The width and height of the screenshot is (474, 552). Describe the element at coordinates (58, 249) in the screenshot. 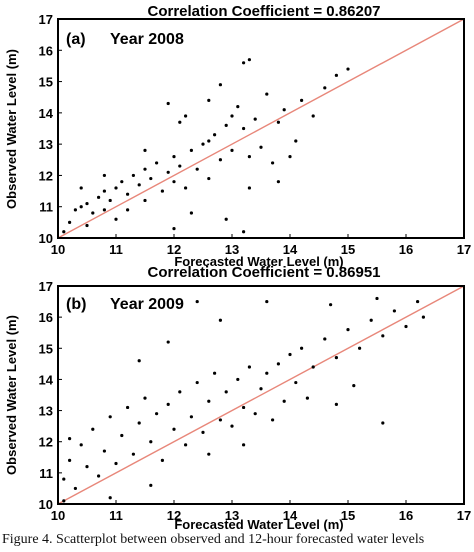

I see `x-tick-label: 10` at that location.